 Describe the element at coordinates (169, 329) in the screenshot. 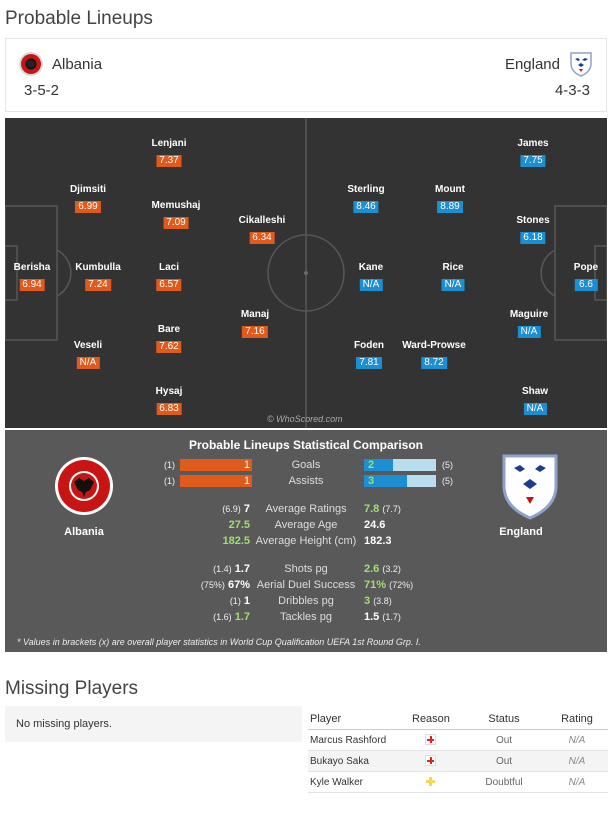

I see `player-name: Bare` at that location.